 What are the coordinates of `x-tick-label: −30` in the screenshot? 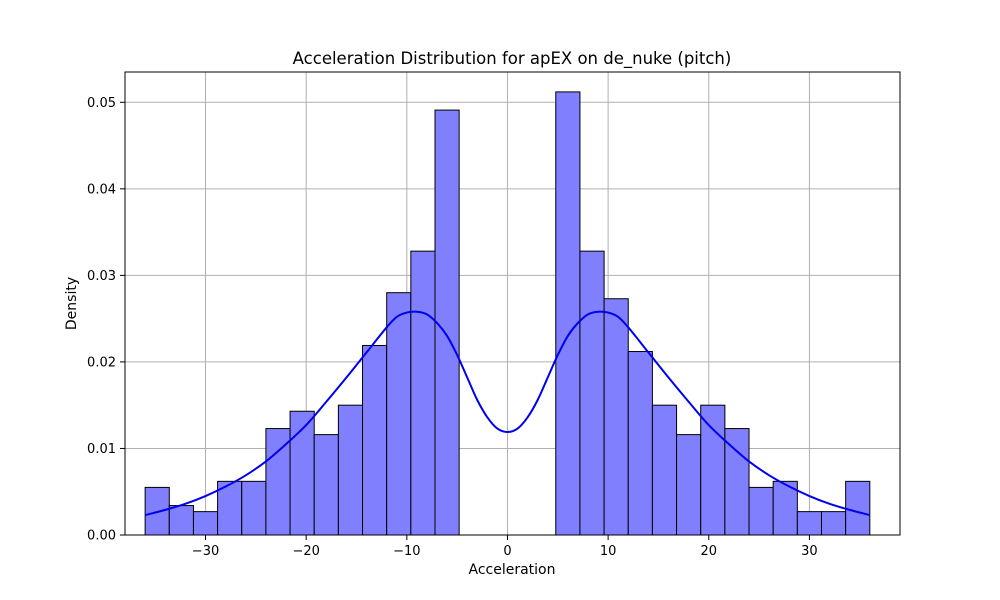 It's located at (205, 551).